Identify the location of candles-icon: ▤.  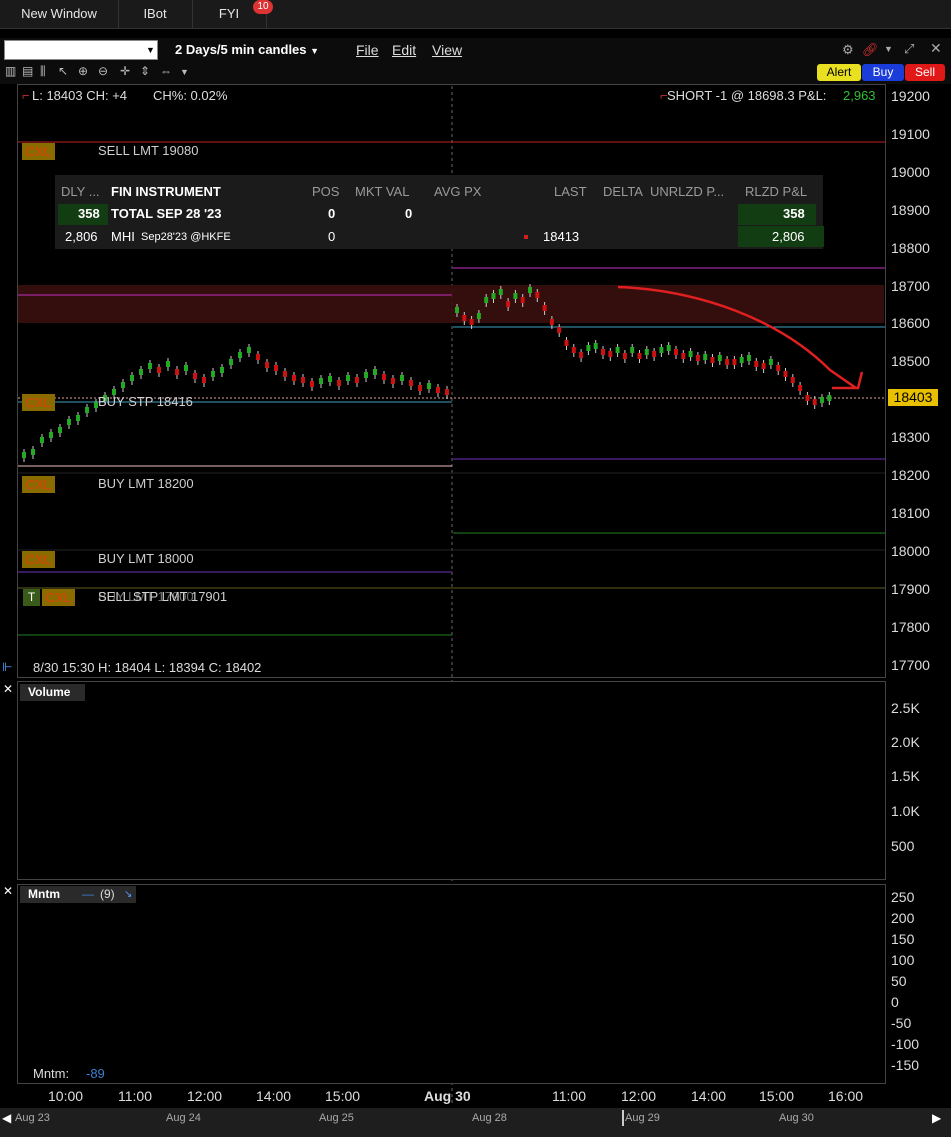
(28, 71).